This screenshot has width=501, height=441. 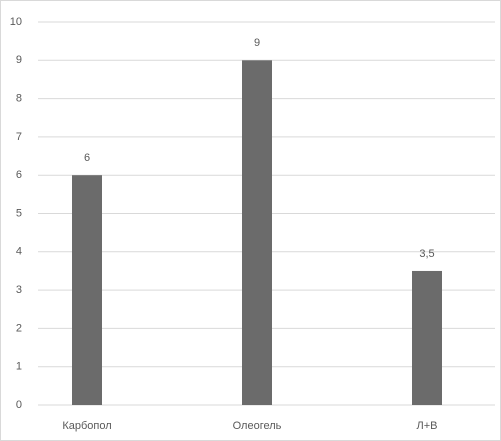 What do you see at coordinates (19, 405) in the screenshot?
I see `y-tick-label: 0` at bounding box center [19, 405].